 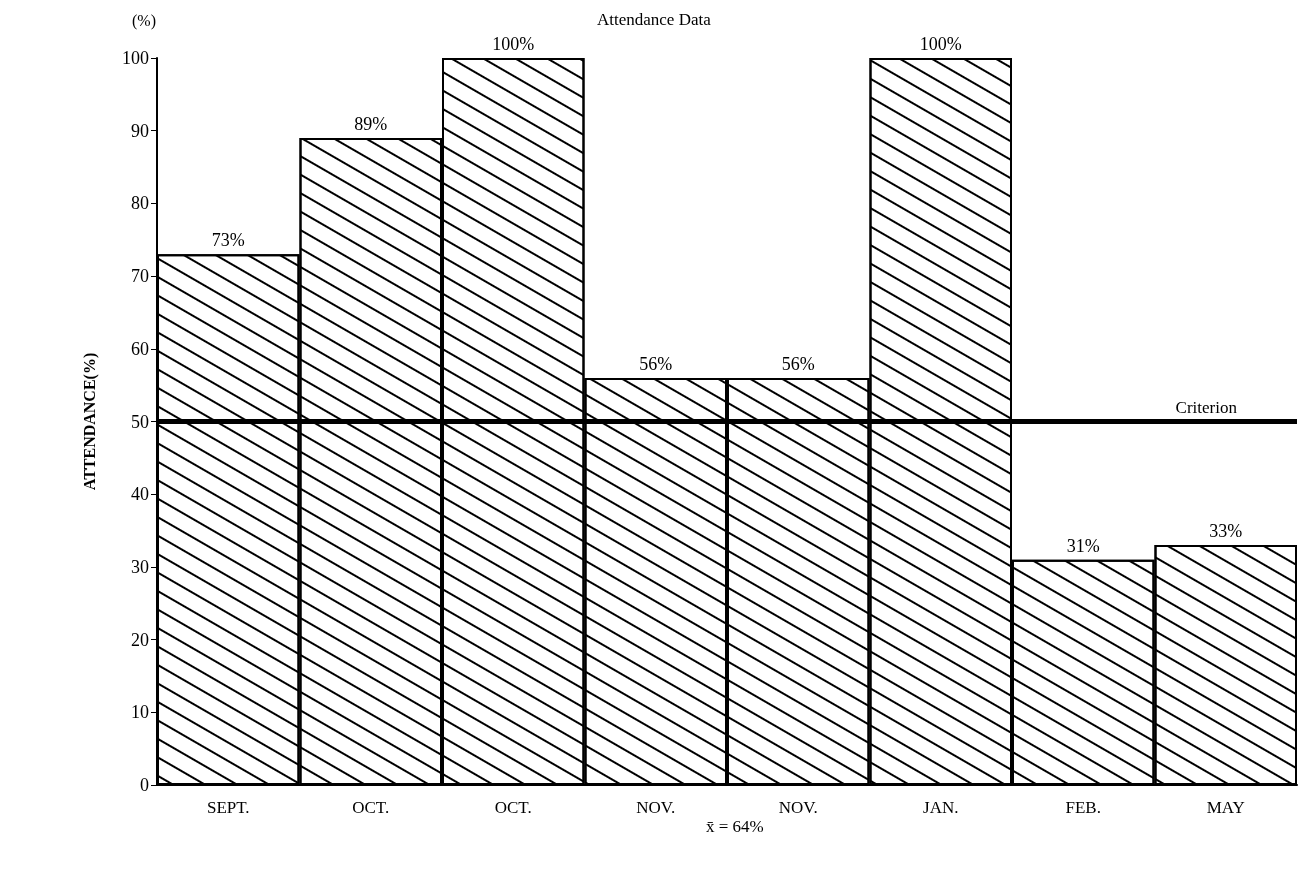 What do you see at coordinates (1083, 545) in the screenshot?
I see `data-label: 31%` at bounding box center [1083, 545].